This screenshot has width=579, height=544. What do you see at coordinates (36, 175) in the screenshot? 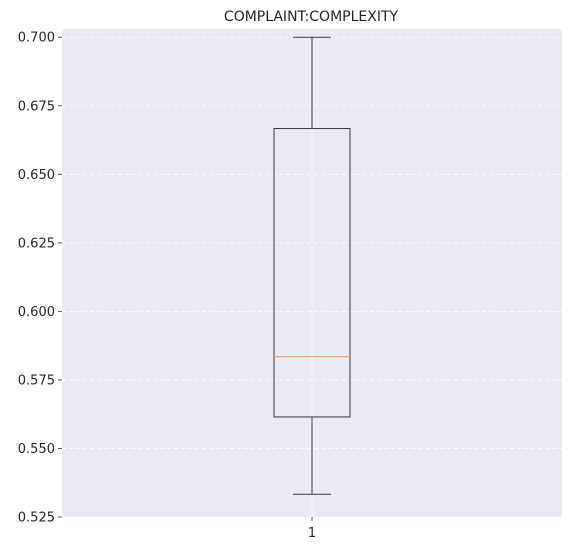
I see `y-tick-label: 0.650` at bounding box center [36, 175].